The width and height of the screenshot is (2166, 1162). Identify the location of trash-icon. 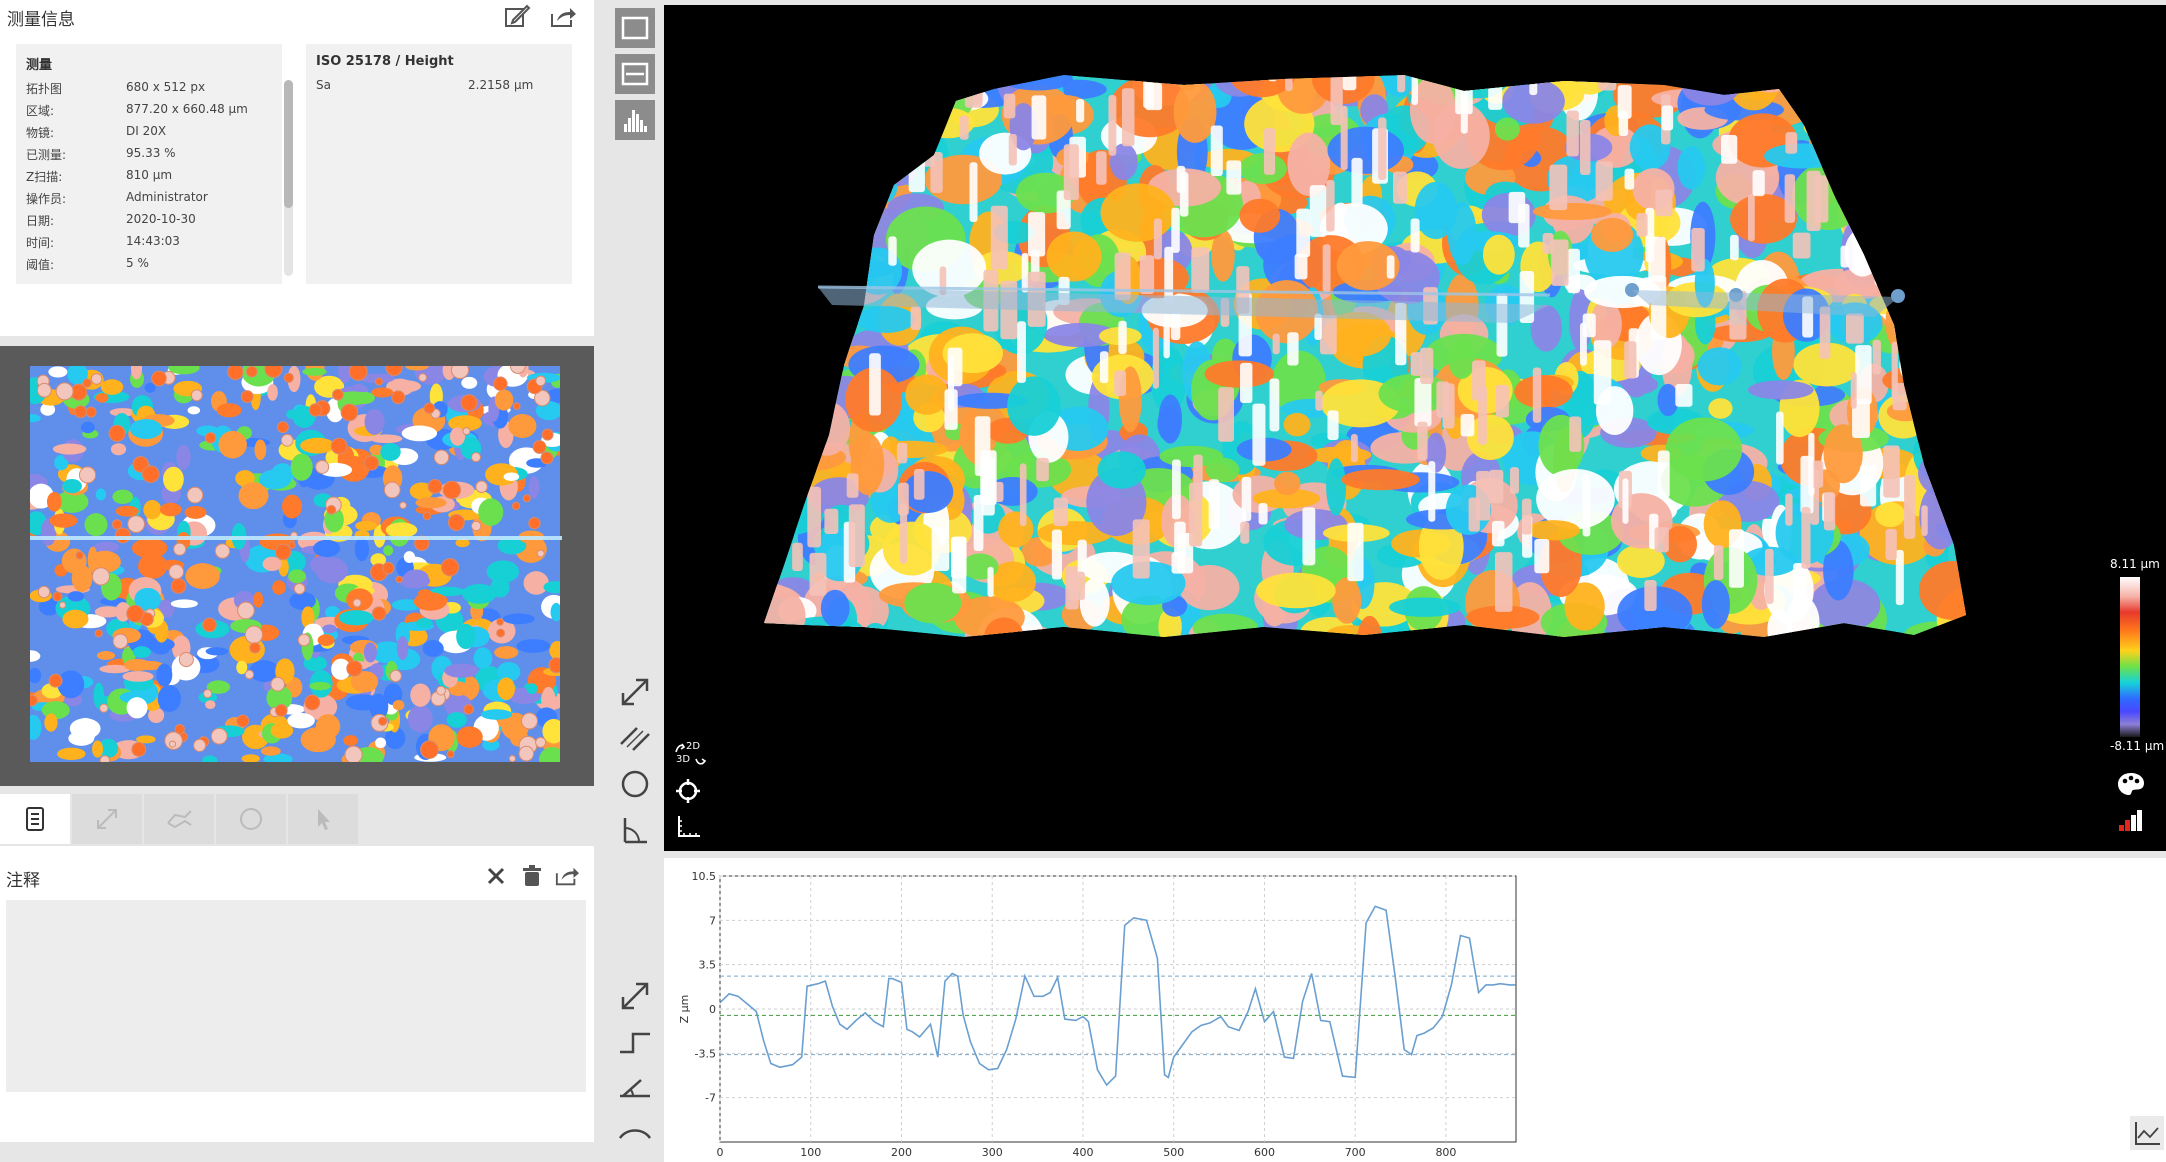
(532, 876).